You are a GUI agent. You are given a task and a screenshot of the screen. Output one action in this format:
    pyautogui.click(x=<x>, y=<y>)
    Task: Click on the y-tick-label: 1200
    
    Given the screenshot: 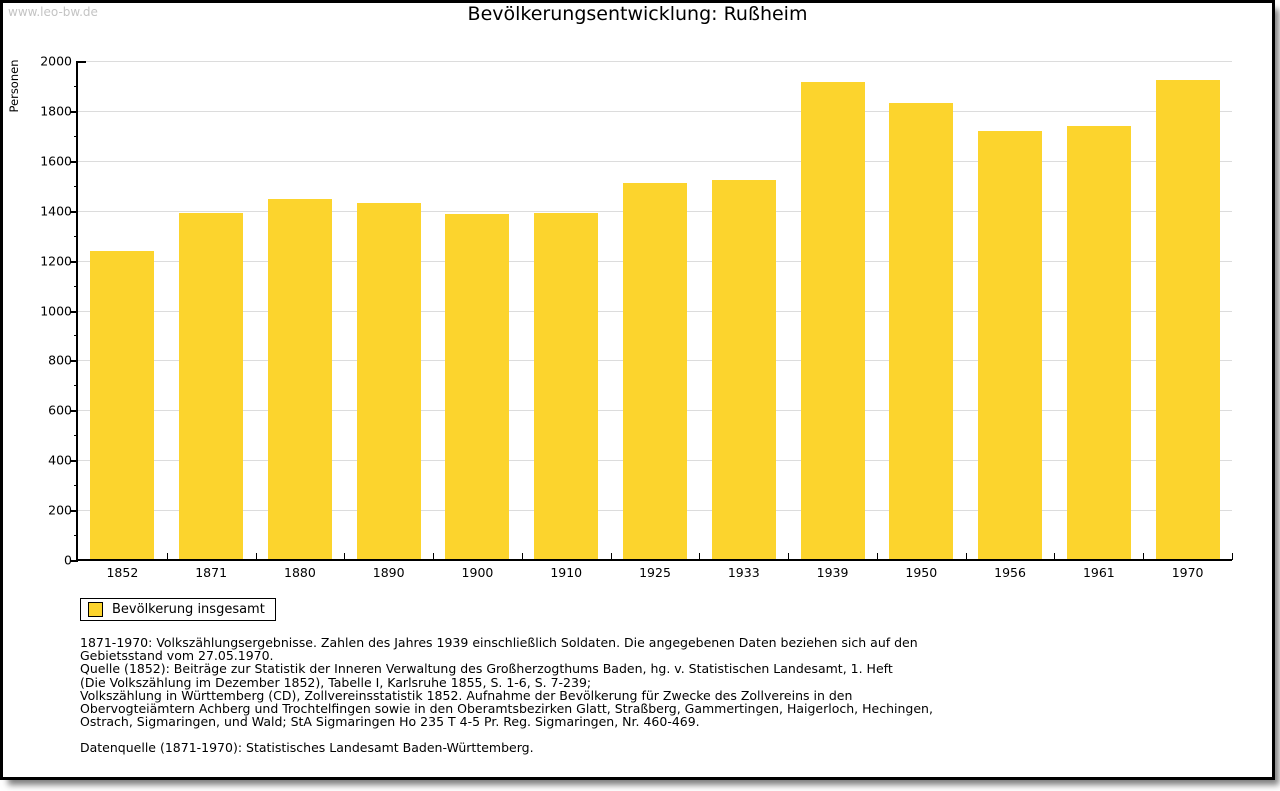 What is the action you would take?
    pyautogui.click(x=56, y=261)
    